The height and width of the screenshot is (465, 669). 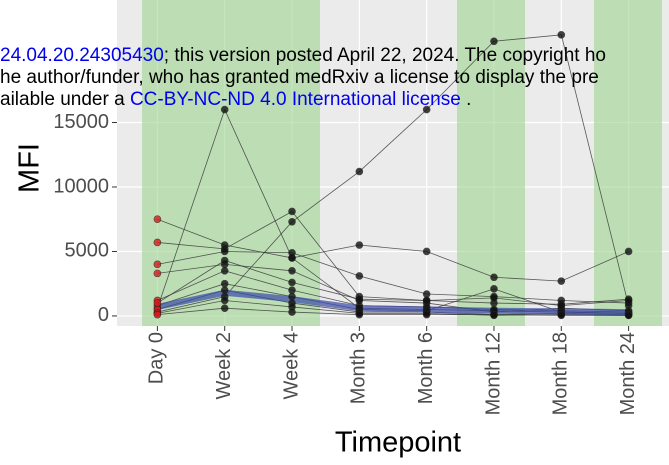 I want to click on watermark-text: ., so click(x=466, y=99).